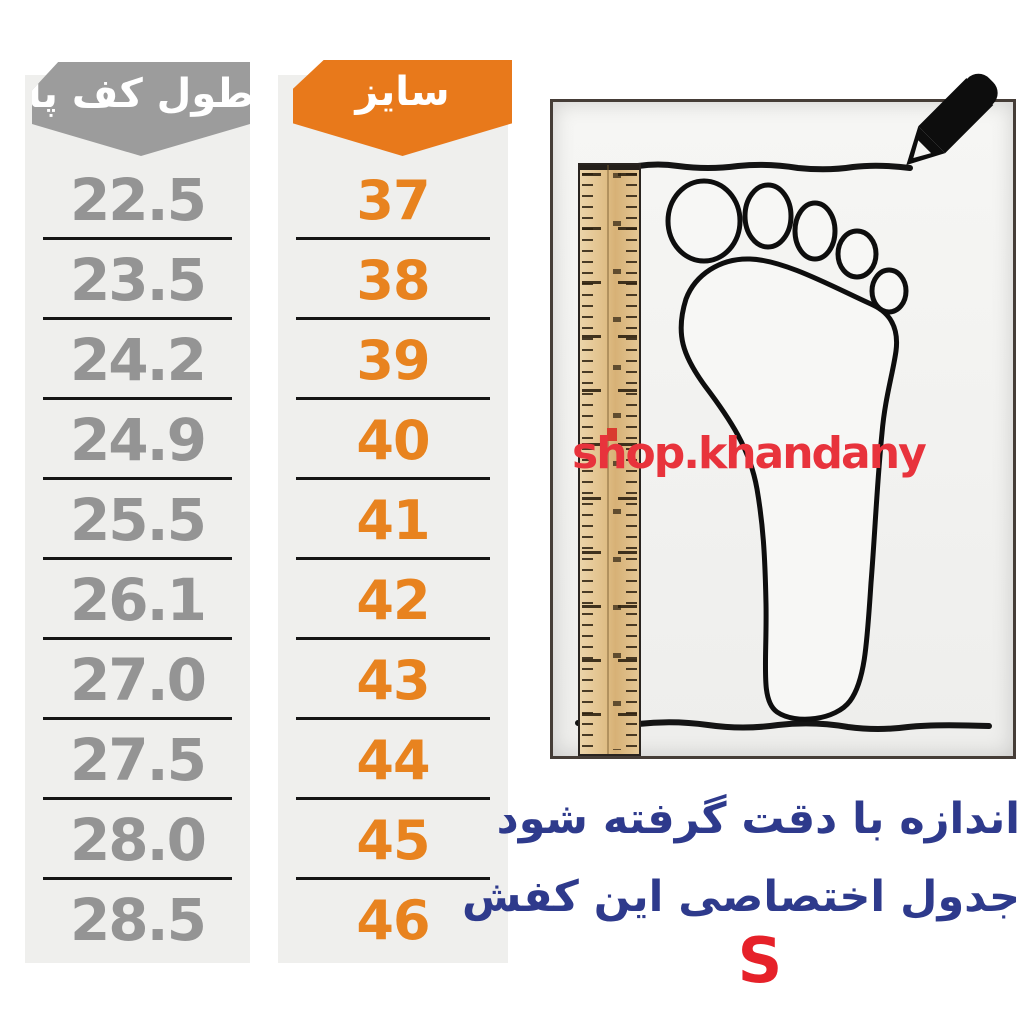 This screenshot has width=1024, height=1024. I want to click on table-row: 46, so click(393, 920).